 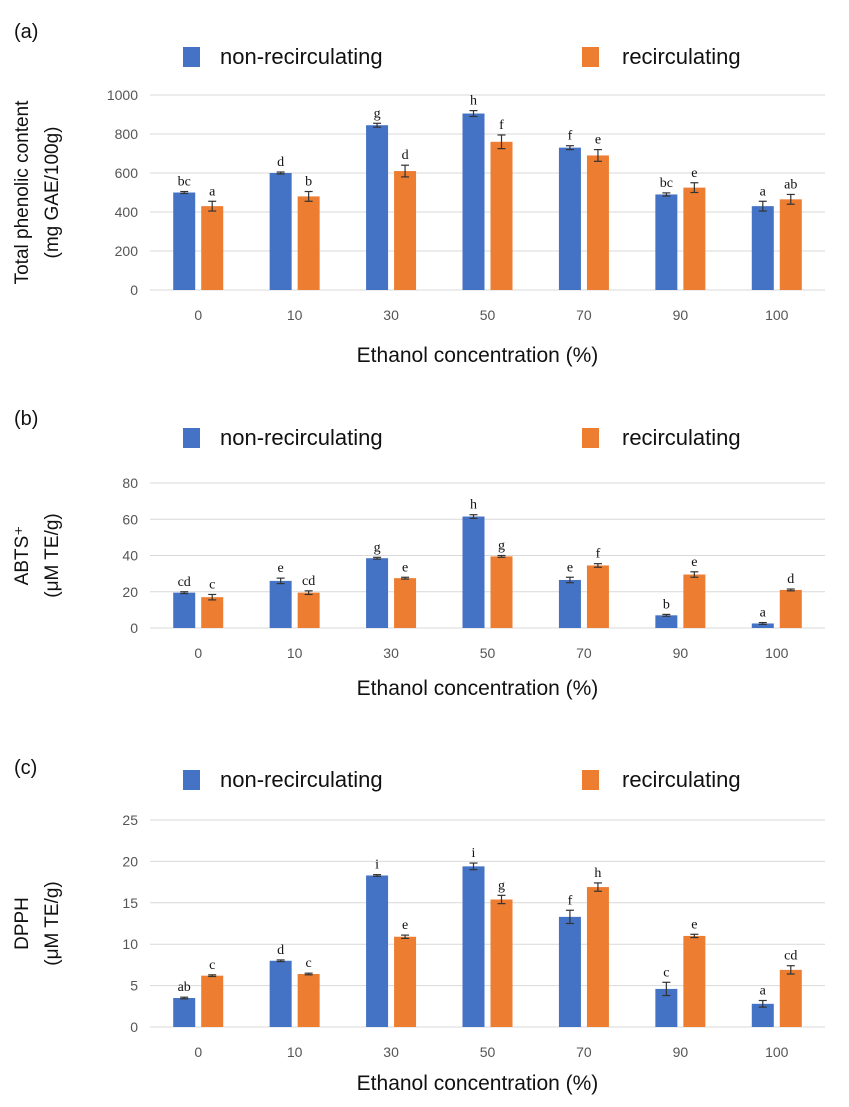 What do you see at coordinates (130, 483) in the screenshot?
I see `y-tick-label: 80` at bounding box center [130, 483].